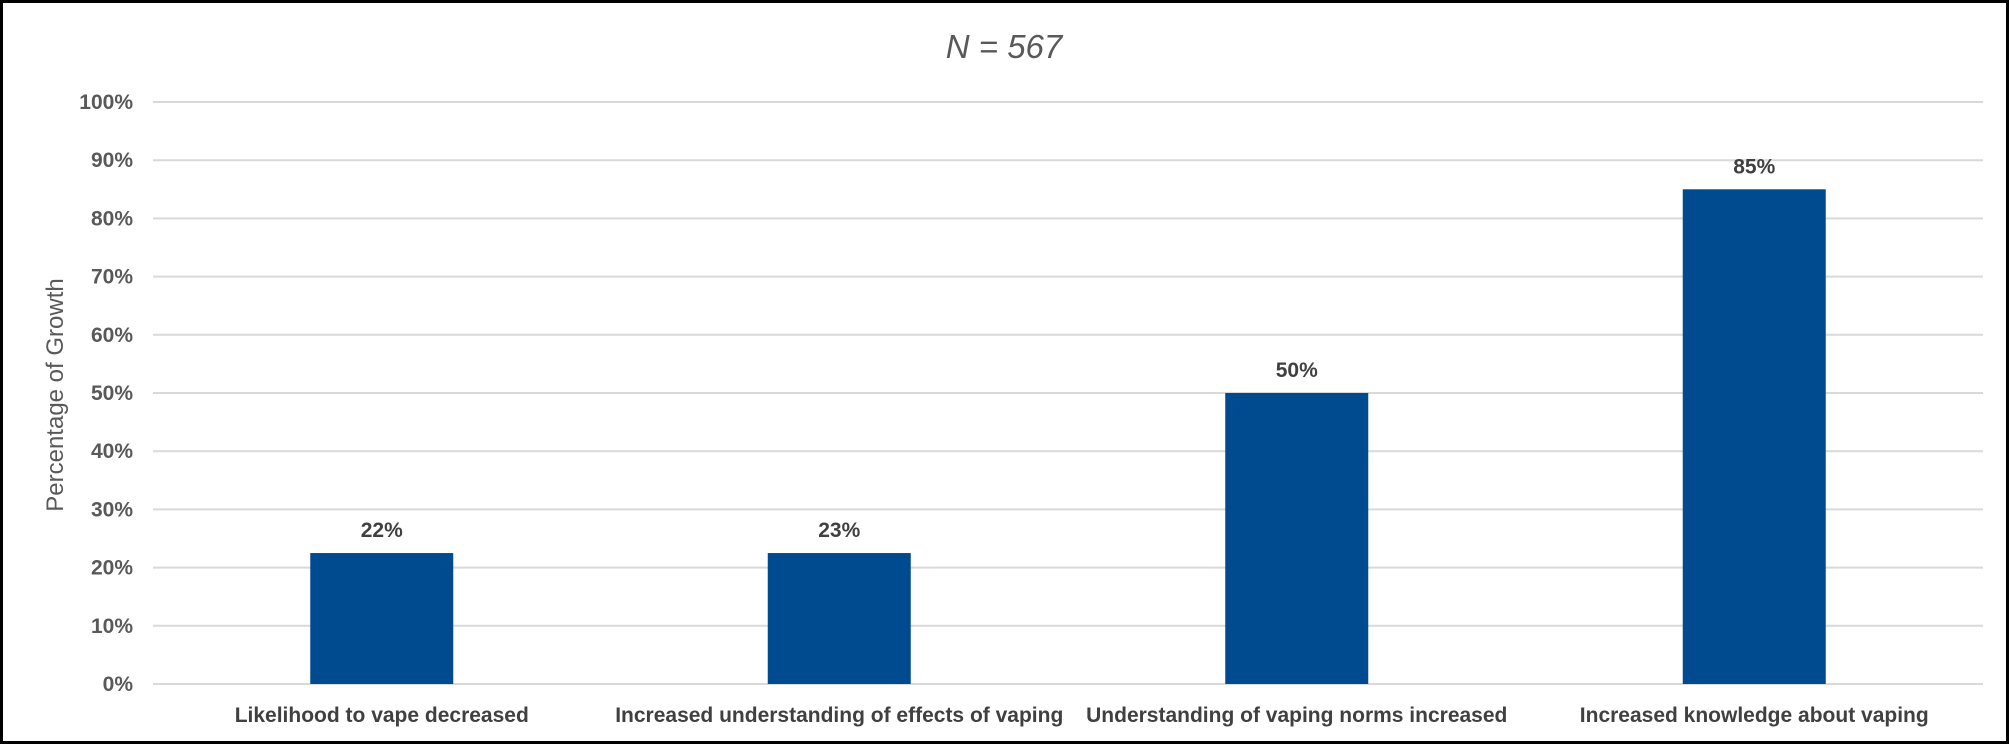  What do you see at coordinates (112, 160) in the screenshot?
I see `y-tick-label: 90%` at bounding box center [112, 160].